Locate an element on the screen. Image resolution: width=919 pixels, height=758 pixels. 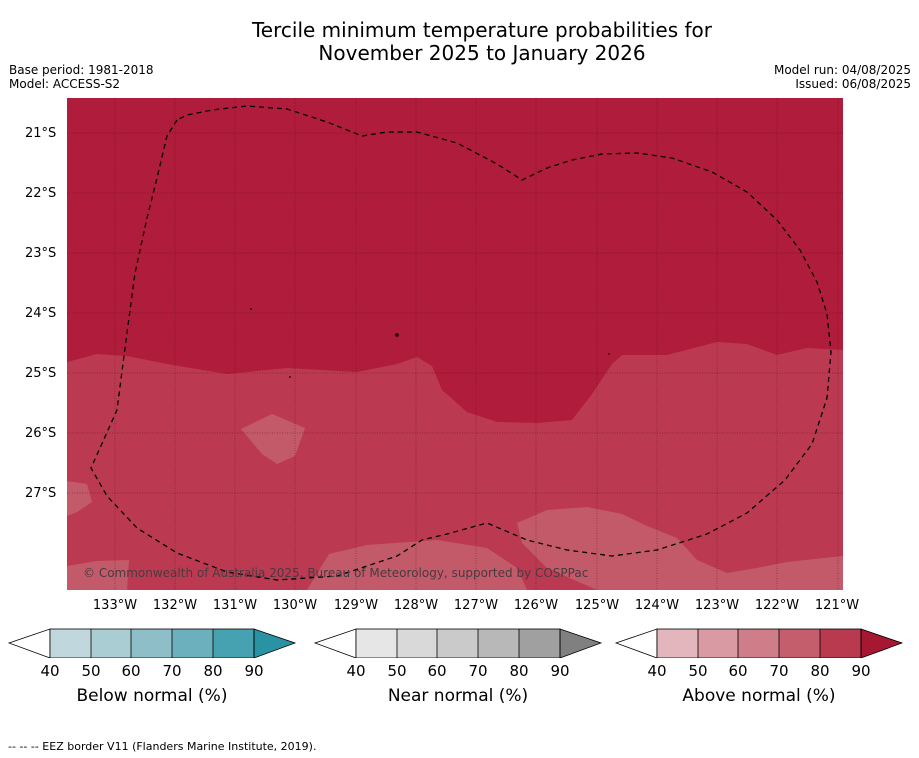
lon-label-122: 122°W is located at coordinates (777, 605).